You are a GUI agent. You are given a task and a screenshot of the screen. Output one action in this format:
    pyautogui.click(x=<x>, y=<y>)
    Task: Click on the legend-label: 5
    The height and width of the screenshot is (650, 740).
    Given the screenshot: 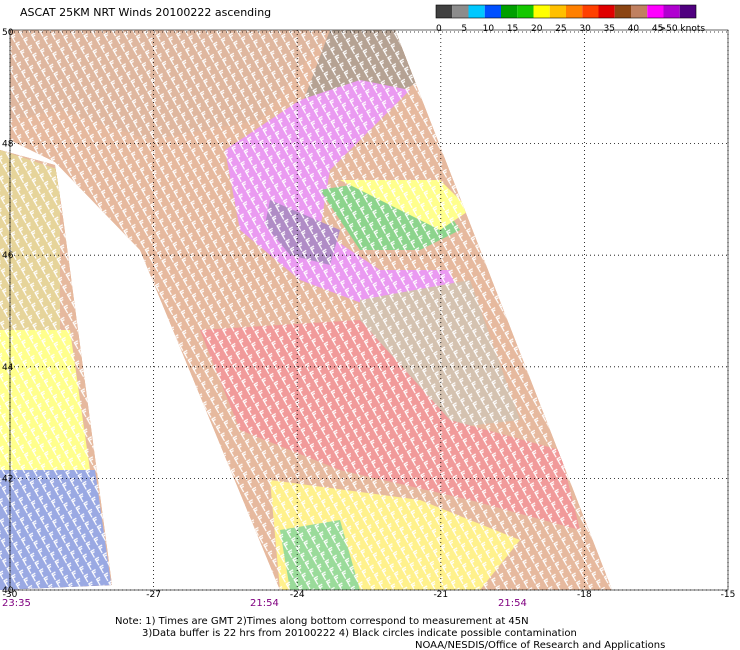 What is the action you would take?
    pyautogui.click(x=464, y=29)
    